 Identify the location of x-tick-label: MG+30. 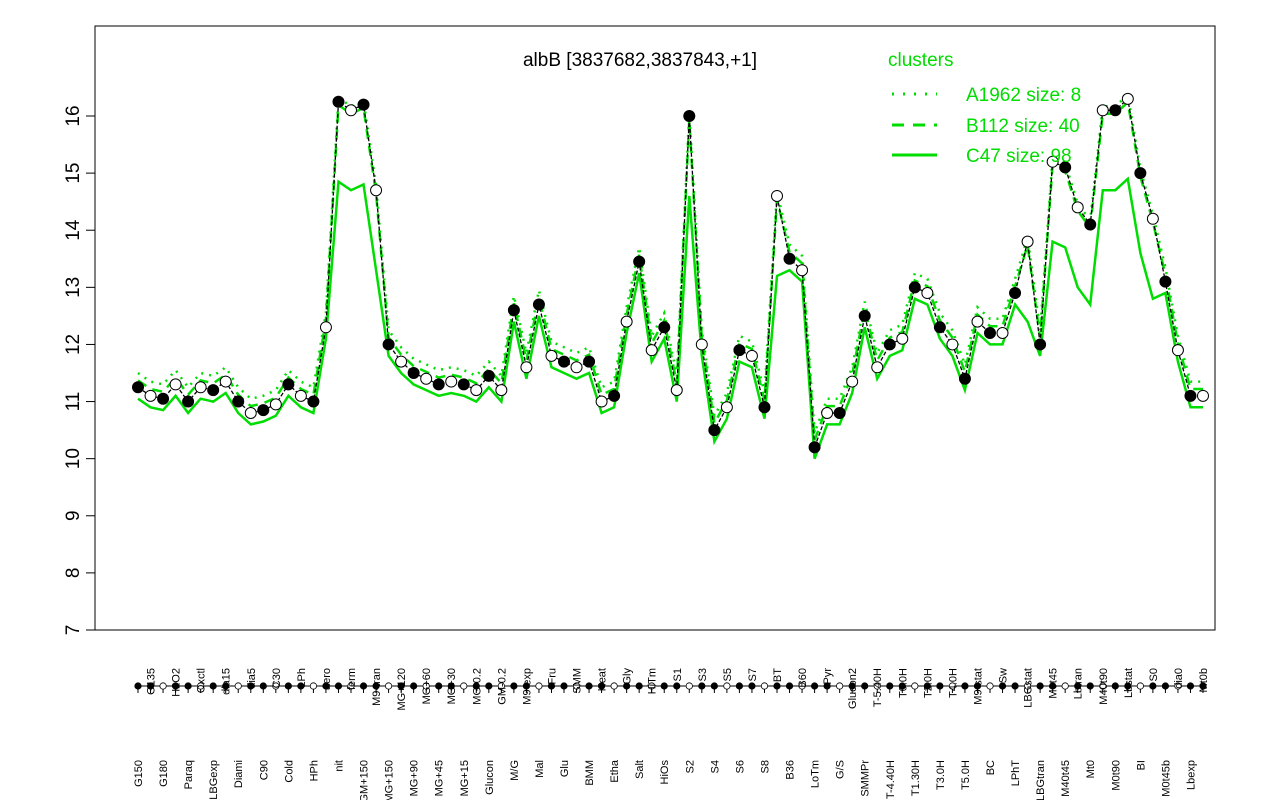
(452, 686).